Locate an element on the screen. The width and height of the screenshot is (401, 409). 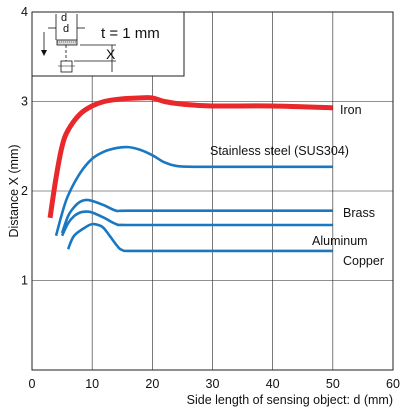
inset-box is located at coordinates (108, 44).